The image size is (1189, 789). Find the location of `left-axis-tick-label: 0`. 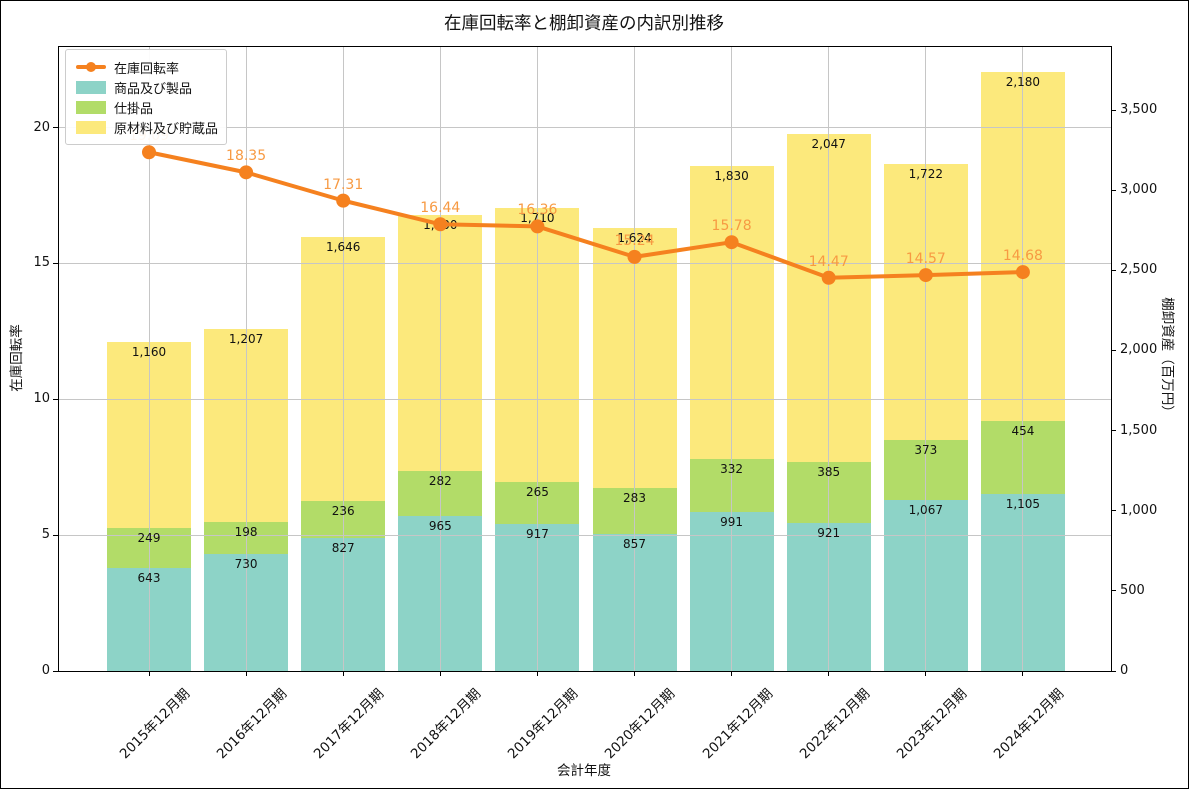

left-axis-tick-label: 0 is located at coordinates (45, 670).